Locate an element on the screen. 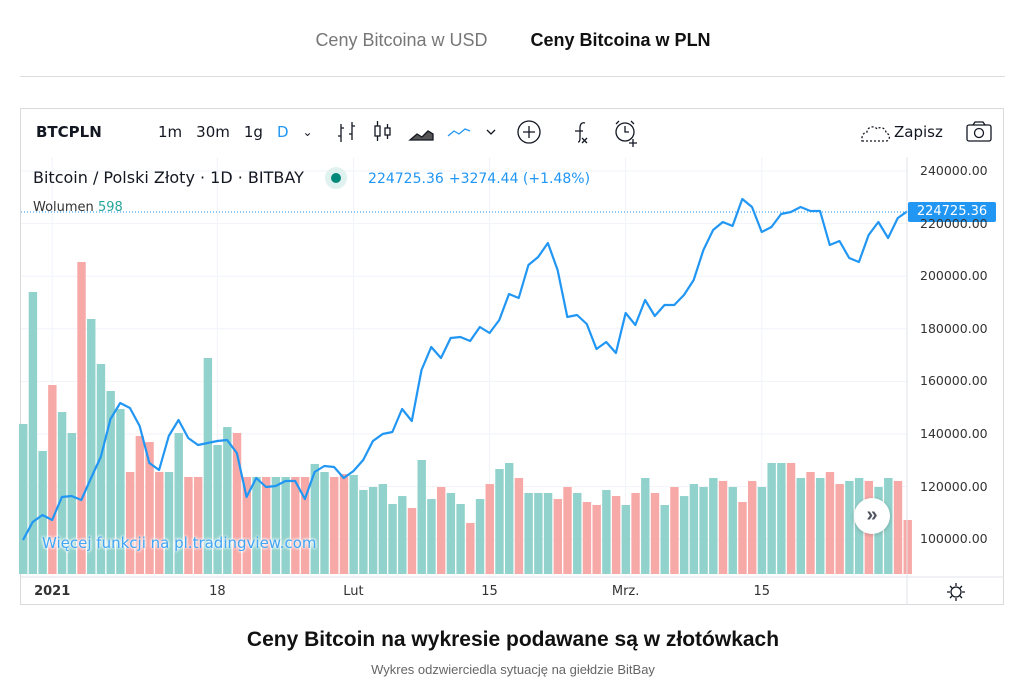  tradingview-link: Więcej funkcji na pl.tradingview.com is located at coordinates (179, 543).